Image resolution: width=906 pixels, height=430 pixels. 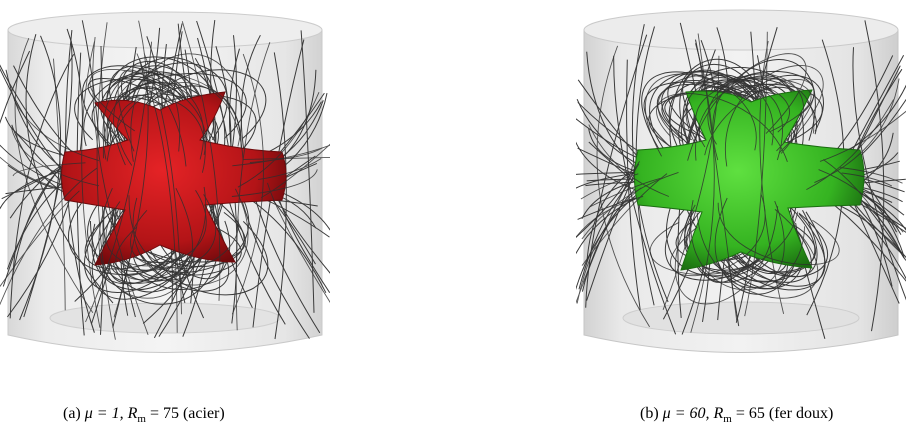 I want to click on magnet-blob-b, so click(x=749, y=180).